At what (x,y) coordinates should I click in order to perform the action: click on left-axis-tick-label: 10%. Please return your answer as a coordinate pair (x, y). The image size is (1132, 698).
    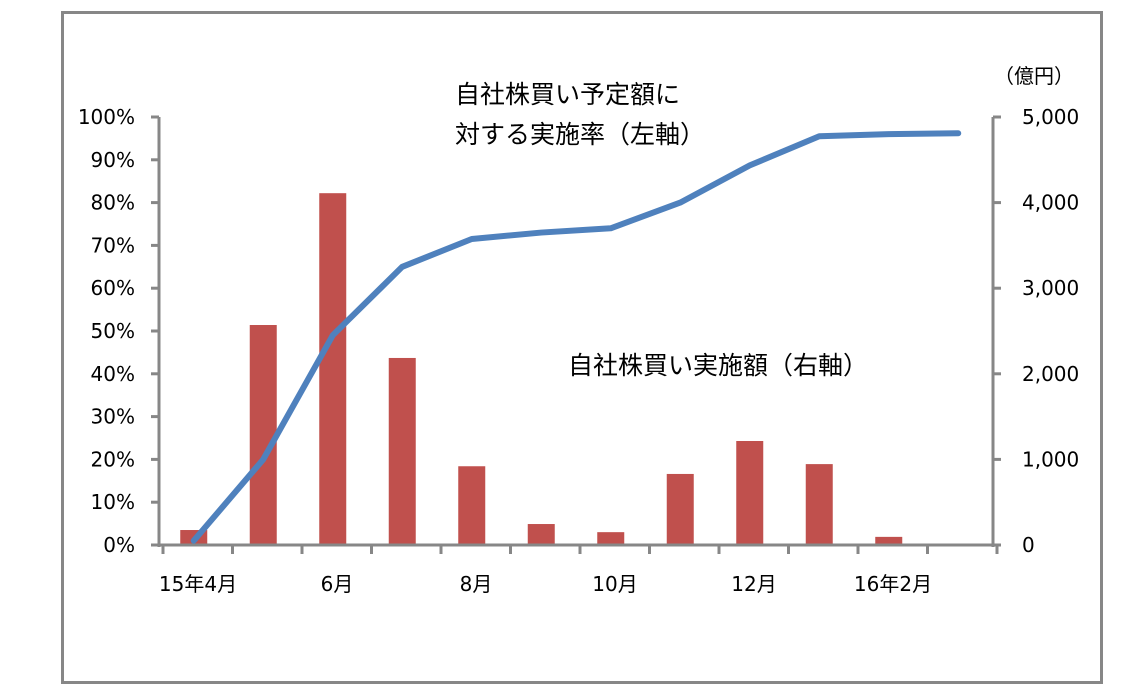
    Looking at the image, I should click on (113, 502).